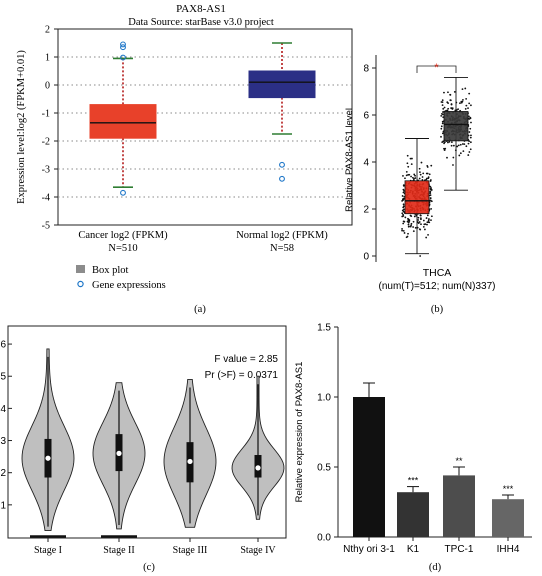  What do you see at coordinates (3, 505) in the screenshot?
I see `panel-c-y-tick-label: 1` at bounding box center [3, 505].